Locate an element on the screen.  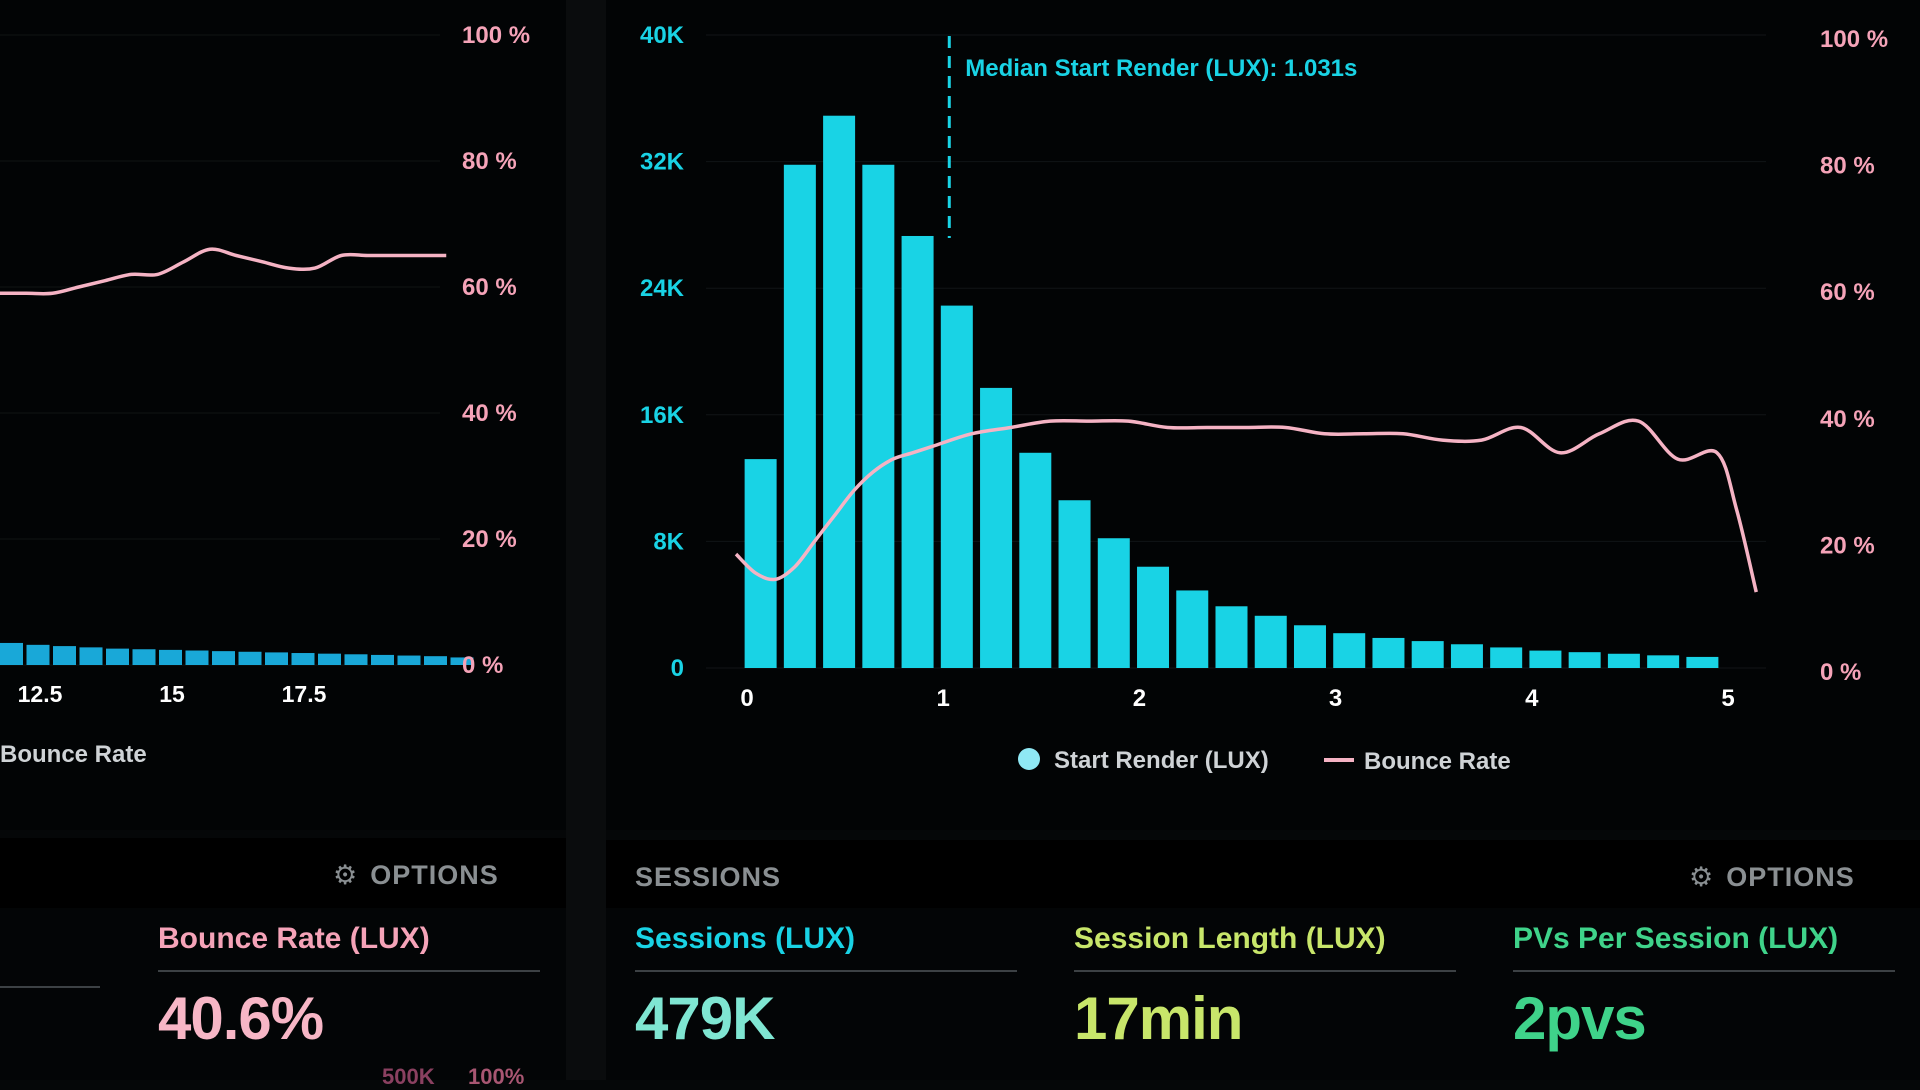
sessions-metric-rule is located at coordinates (826, 971).